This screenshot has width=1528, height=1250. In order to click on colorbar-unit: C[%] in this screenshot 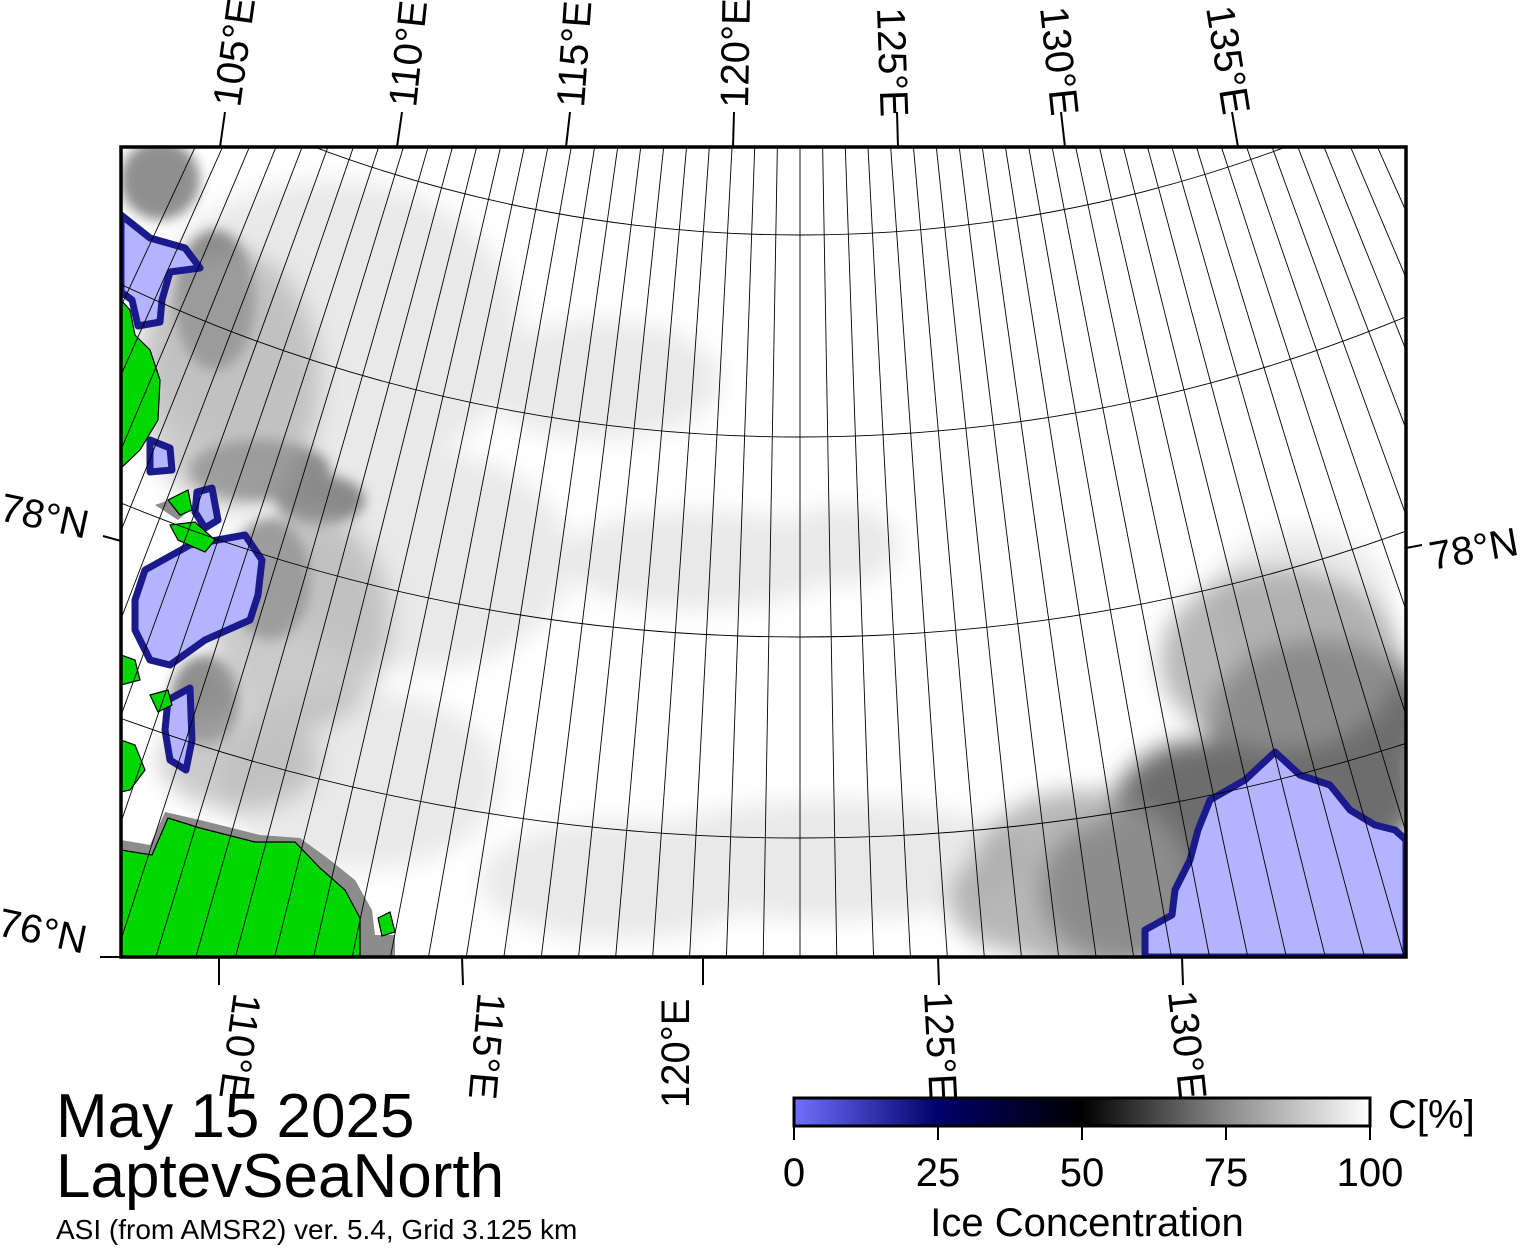, I will do `click(1431, 1115)`.